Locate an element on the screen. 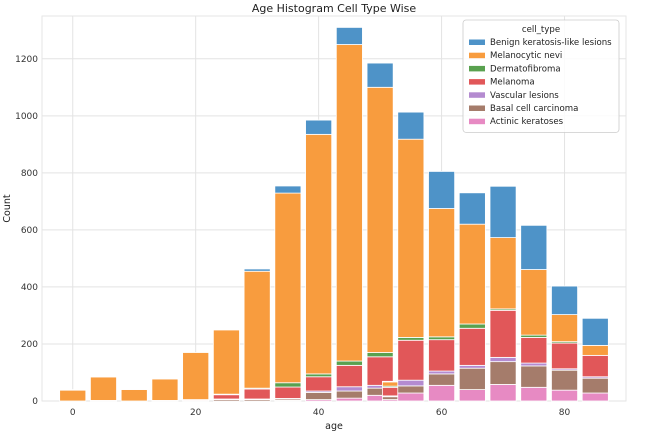 This screenshot has width=647, height=436. x-tick-label: 0 is located at coordinates (73, 413).